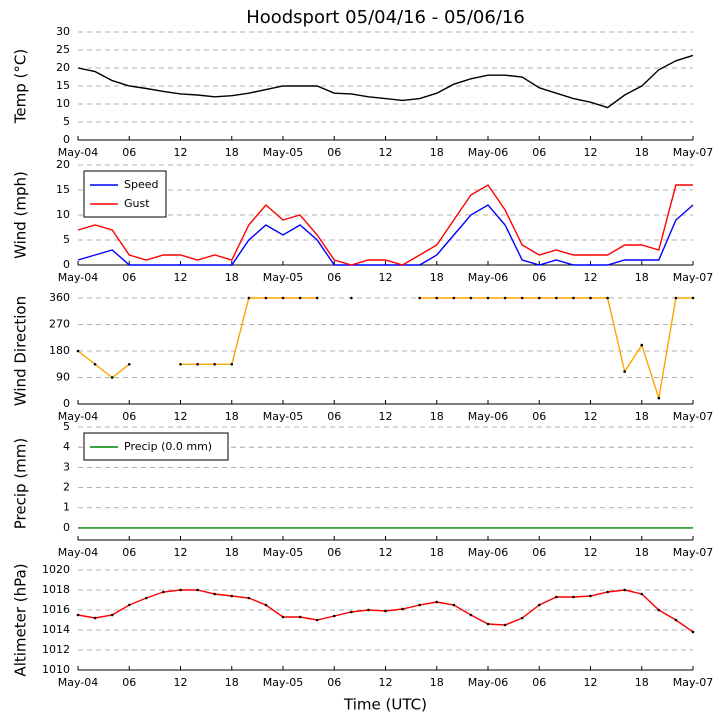 Image resolution: width=727 pixels, height=725 pixels. I want to click on y-axis-label: Wind (mph), so click(21, 215).